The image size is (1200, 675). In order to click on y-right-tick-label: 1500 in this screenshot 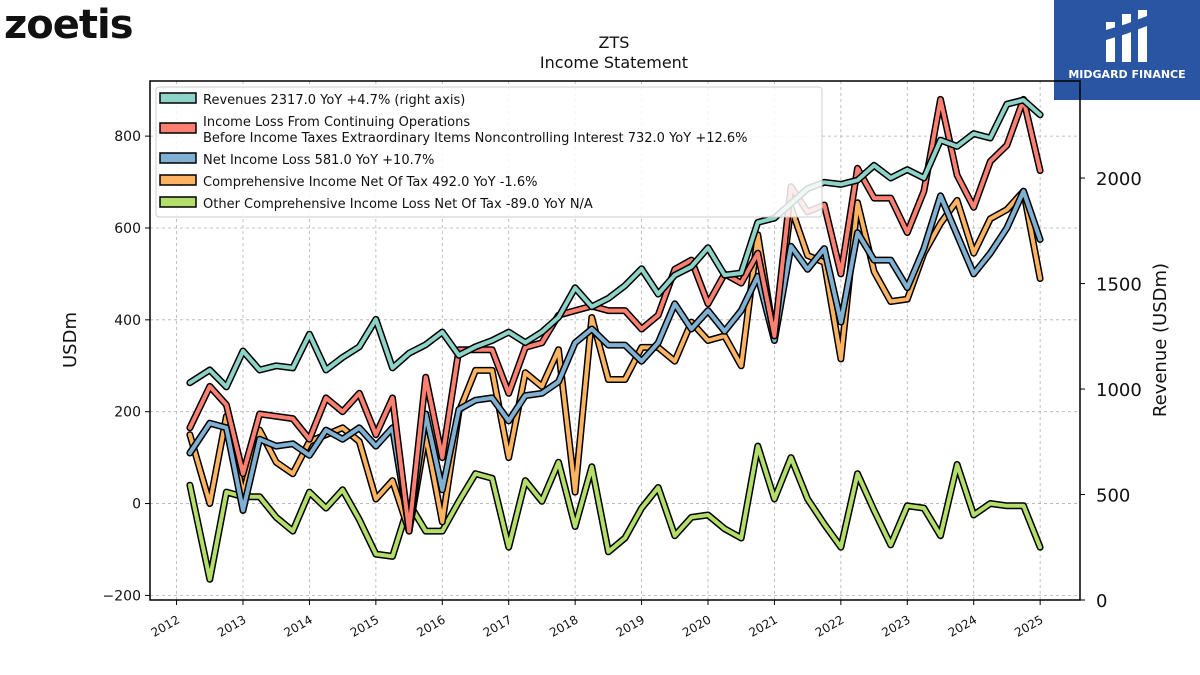, I will do `click(1119, 285)`.